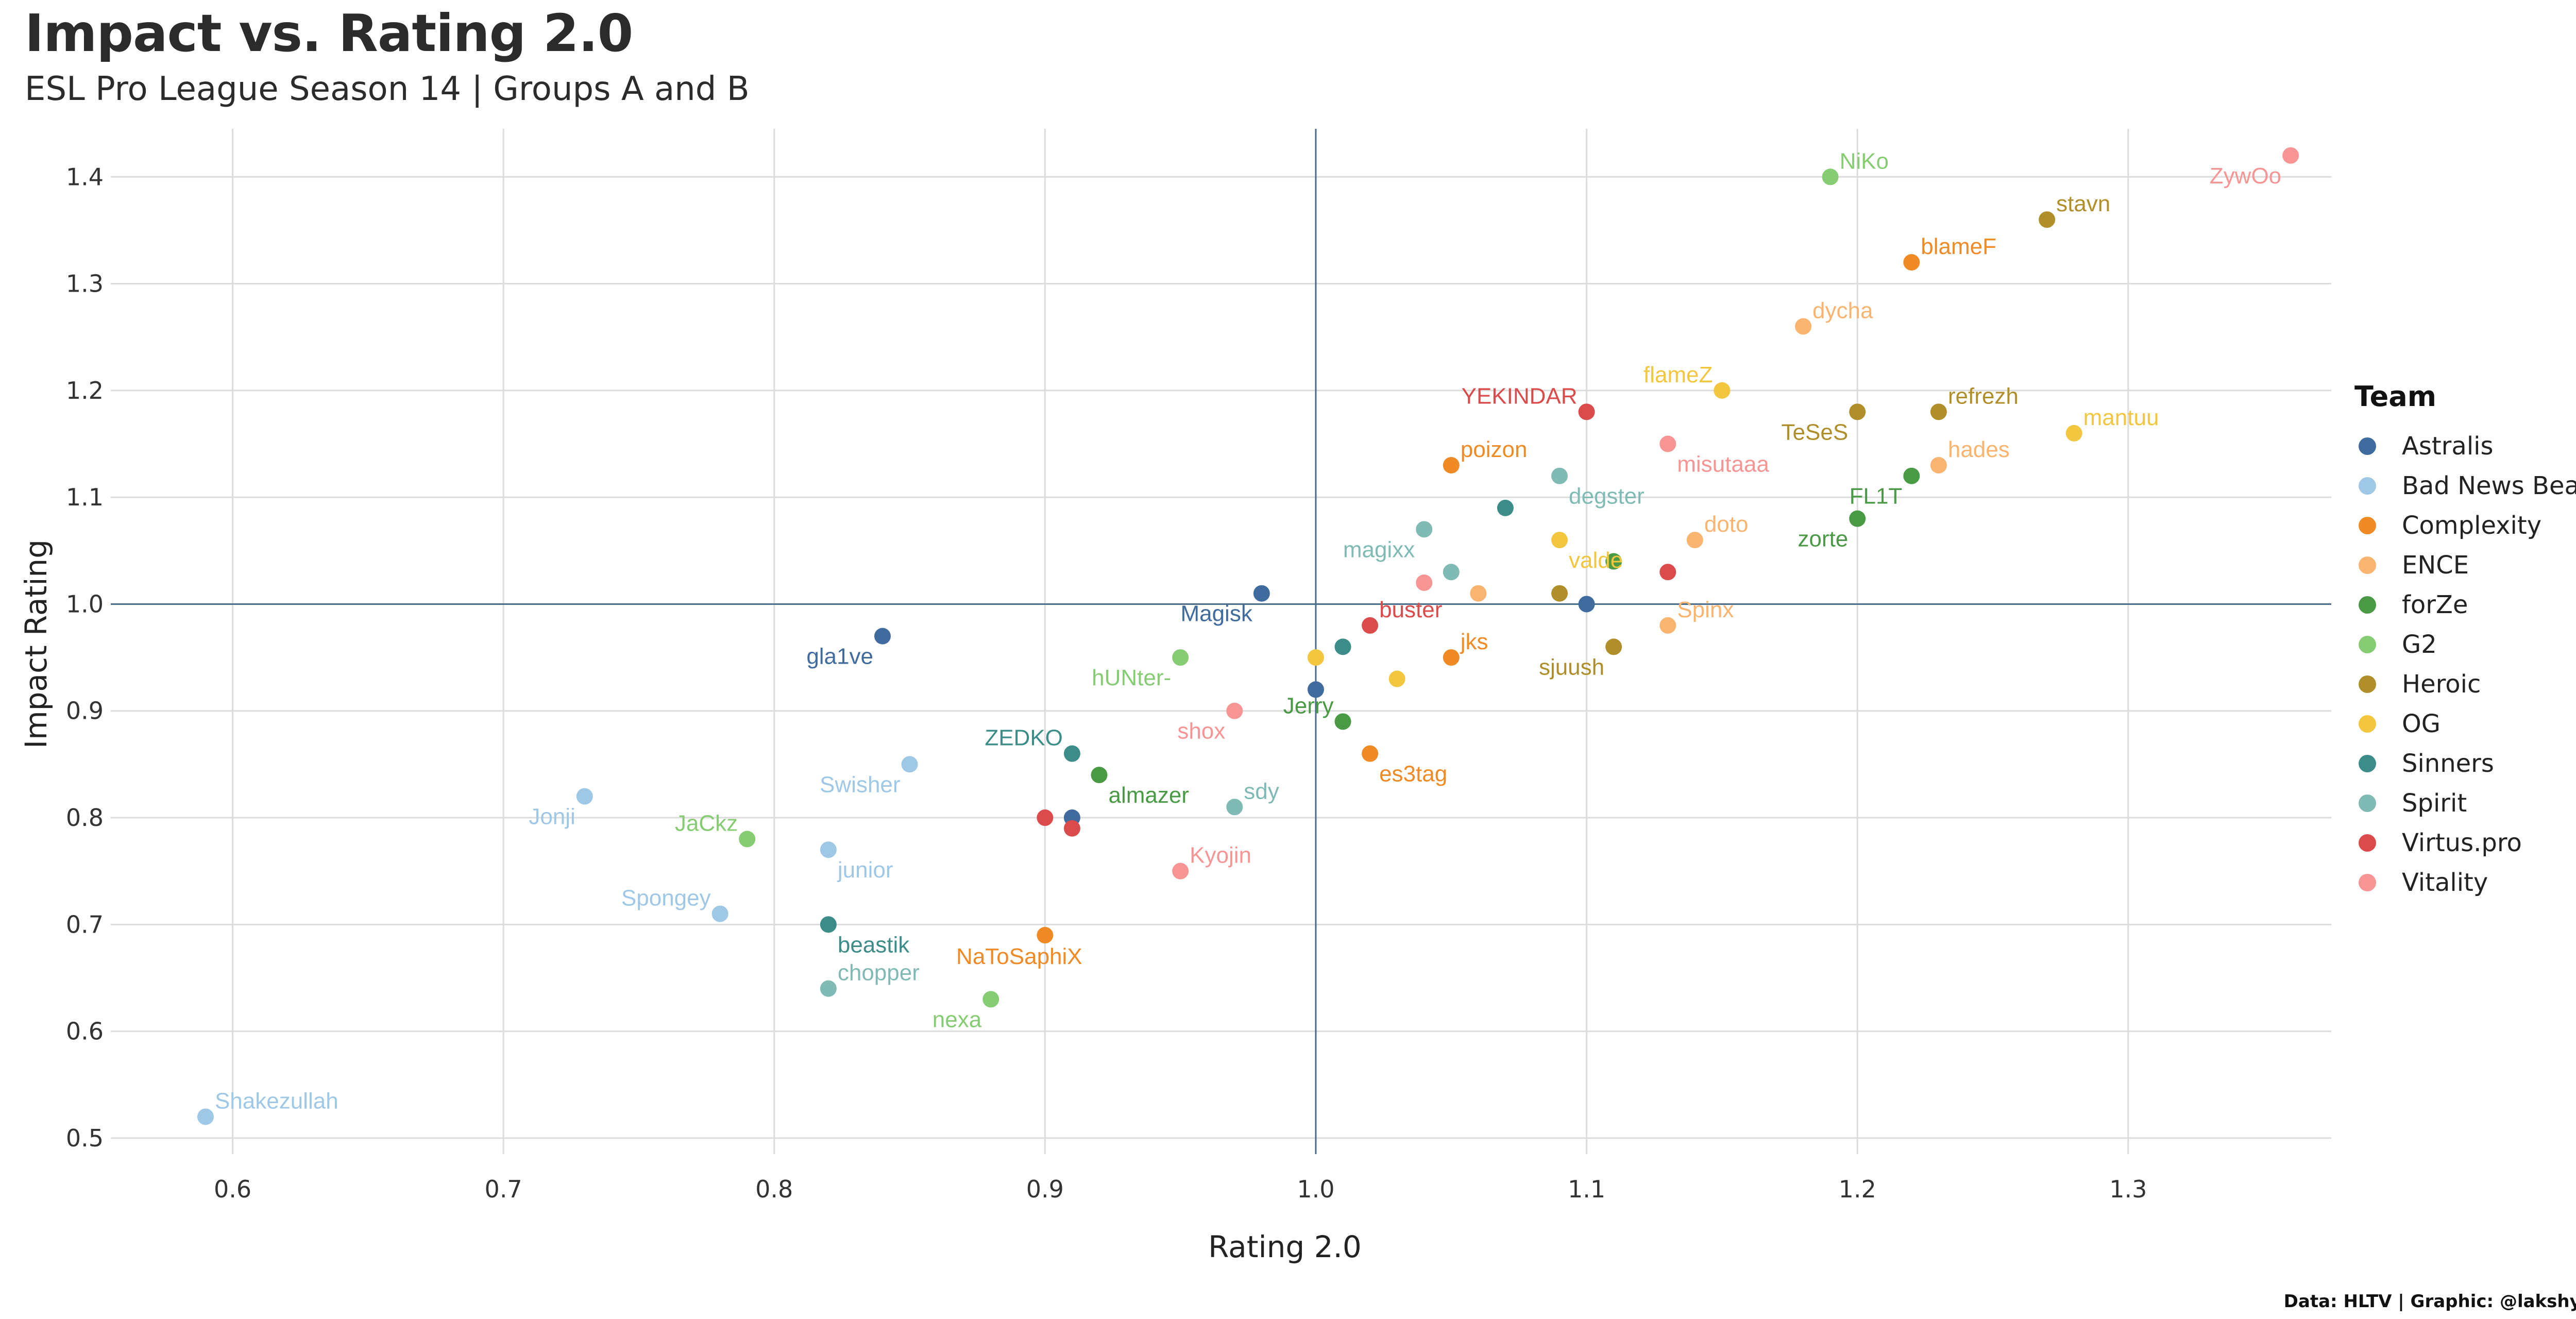 The width and height of the screenshot is (2576, 1319). Describe the element at coordinates (2435, 604) in the screenshot. I see `legend-label: forZe` at that location.